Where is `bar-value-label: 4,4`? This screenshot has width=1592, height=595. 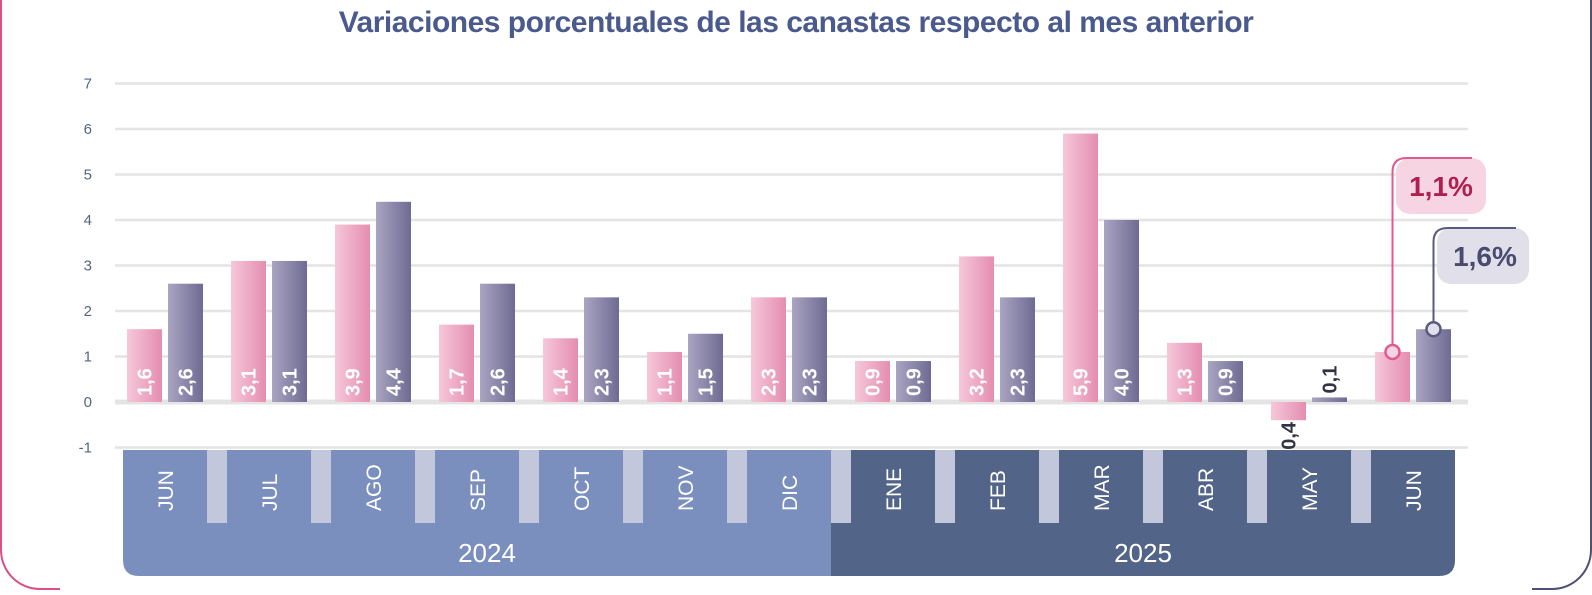 bar-value-label: 4,4 is located at coordinates (395, 381).